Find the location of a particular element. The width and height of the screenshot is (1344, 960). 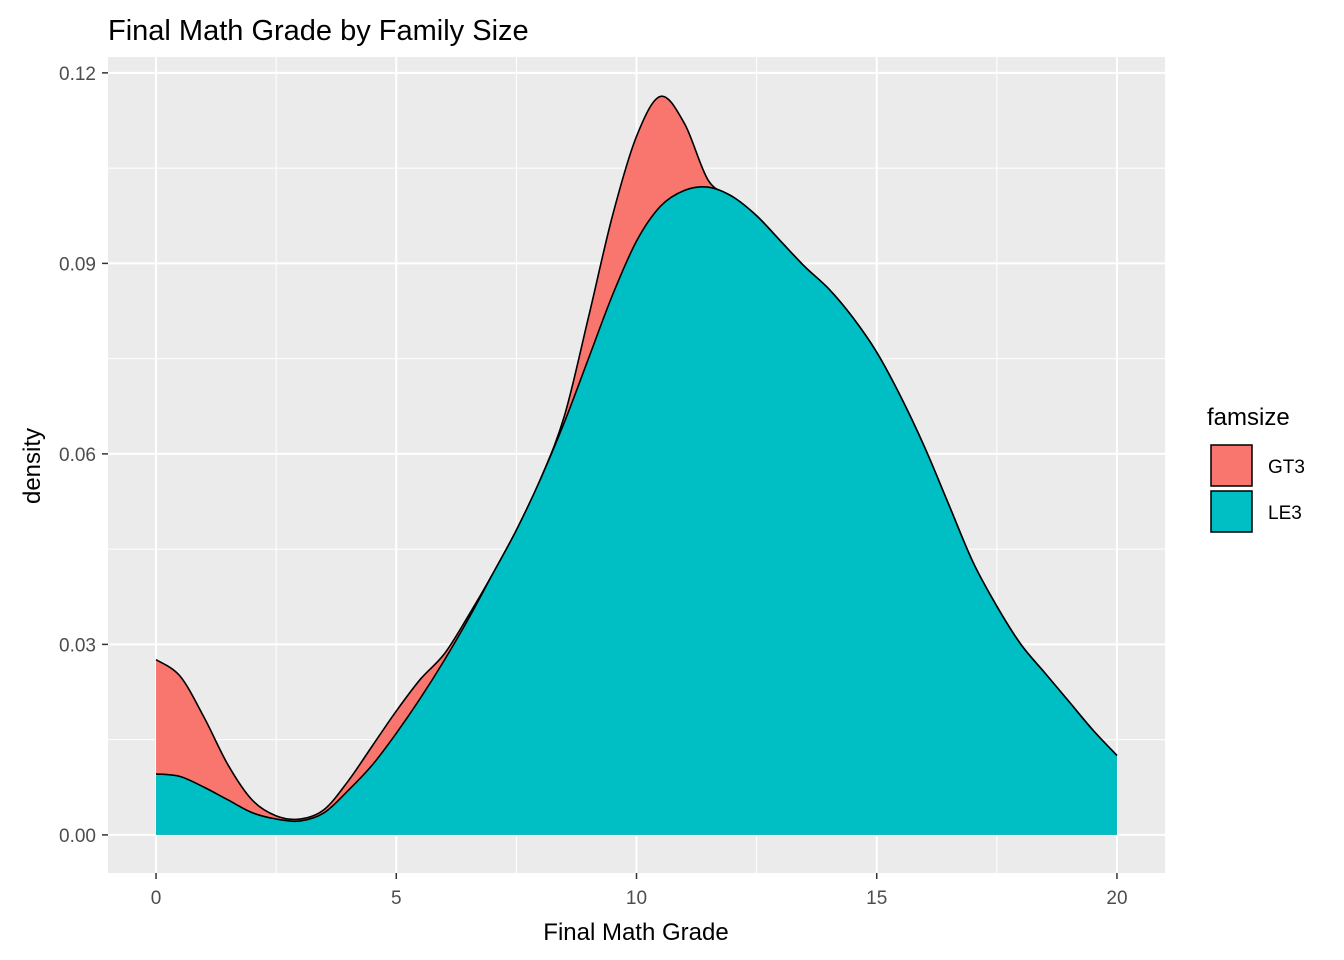

chart-title: Final Math Grade by Family Size is located at coordinates (318, 31).